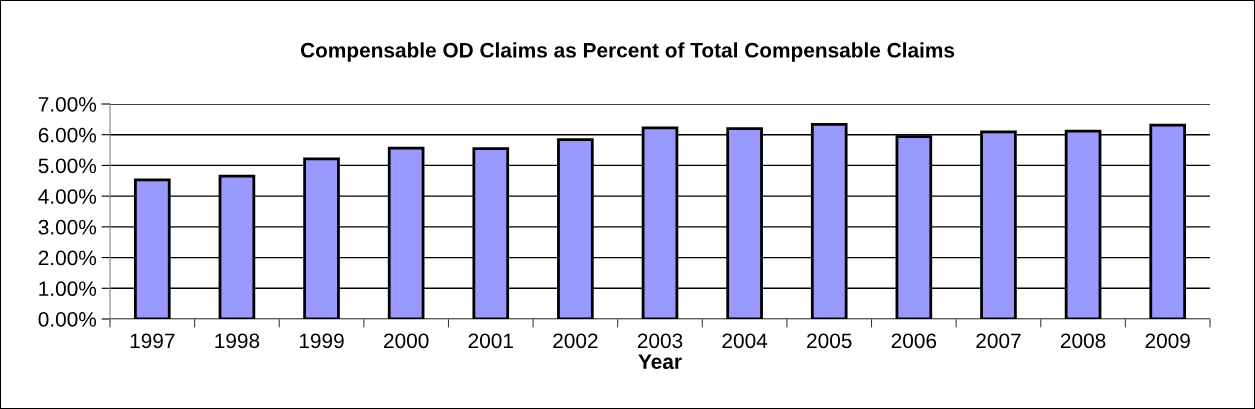  I want to click on x-tick-label: 2001, so click(490, 341).